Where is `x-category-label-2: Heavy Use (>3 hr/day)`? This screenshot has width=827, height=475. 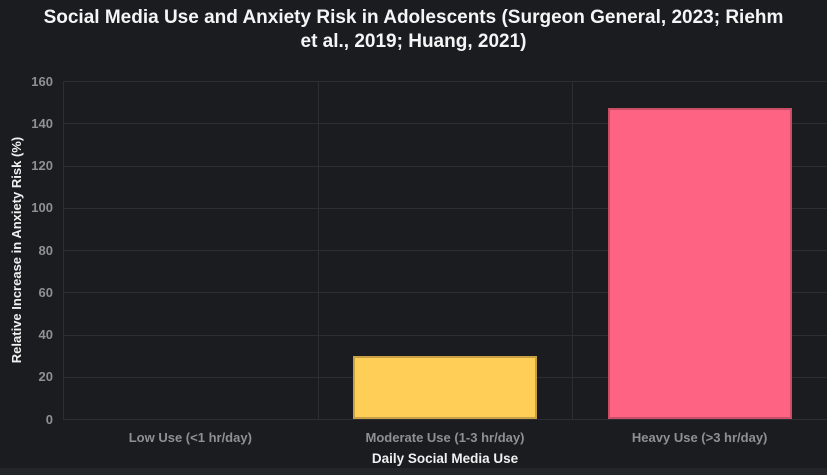
x-category-label-2: Heavy Use (>3 hr/day) is located at coordinates (699, 437).